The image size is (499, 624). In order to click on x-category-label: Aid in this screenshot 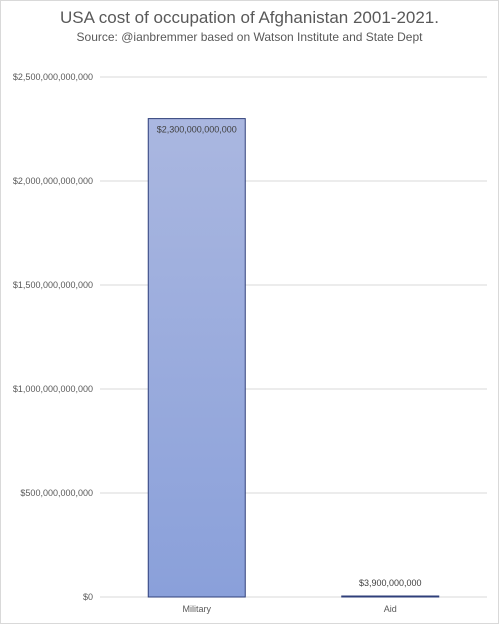, I will do `click(390, 609)`.